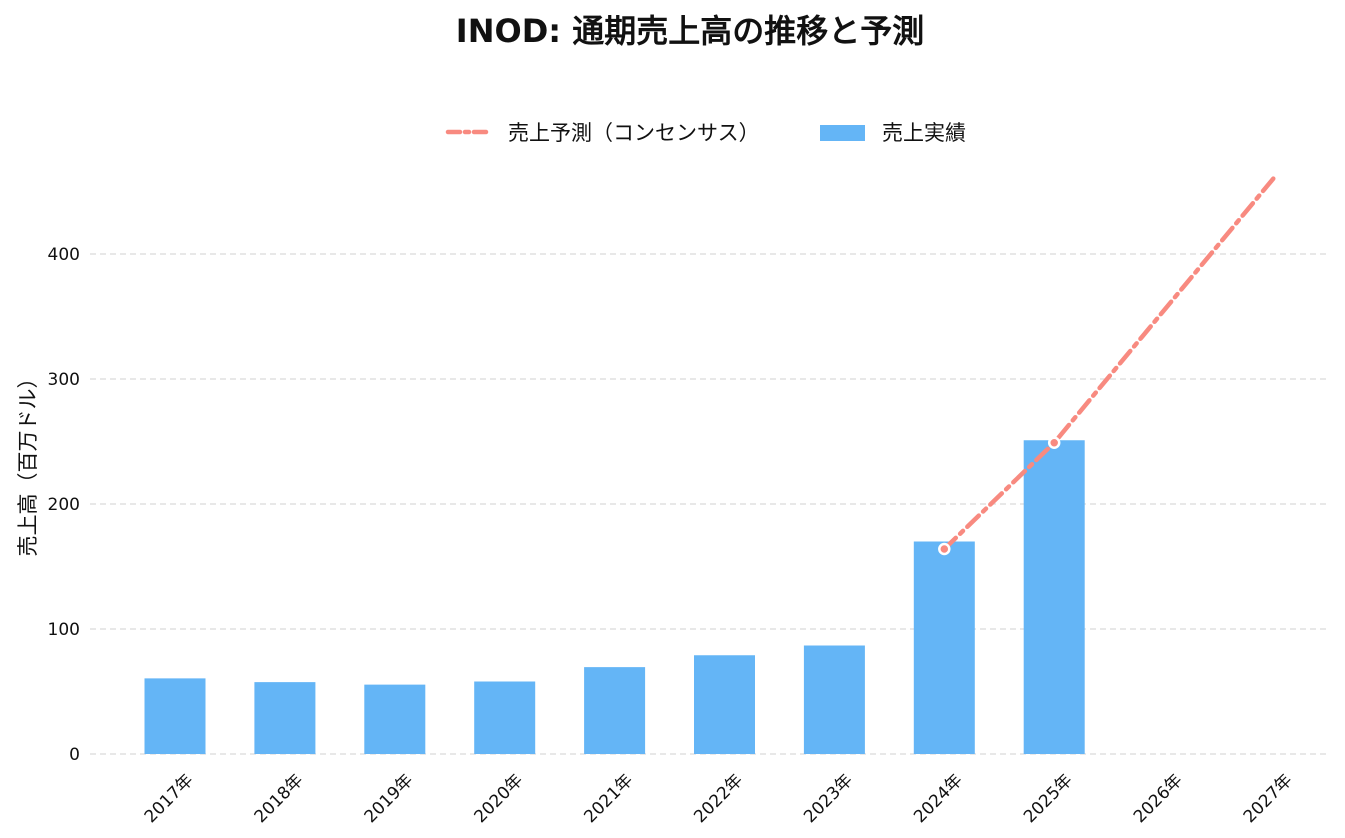 This screenshot has width=1345, height=838. I want to click on bar-2020年, so click(505, 717).